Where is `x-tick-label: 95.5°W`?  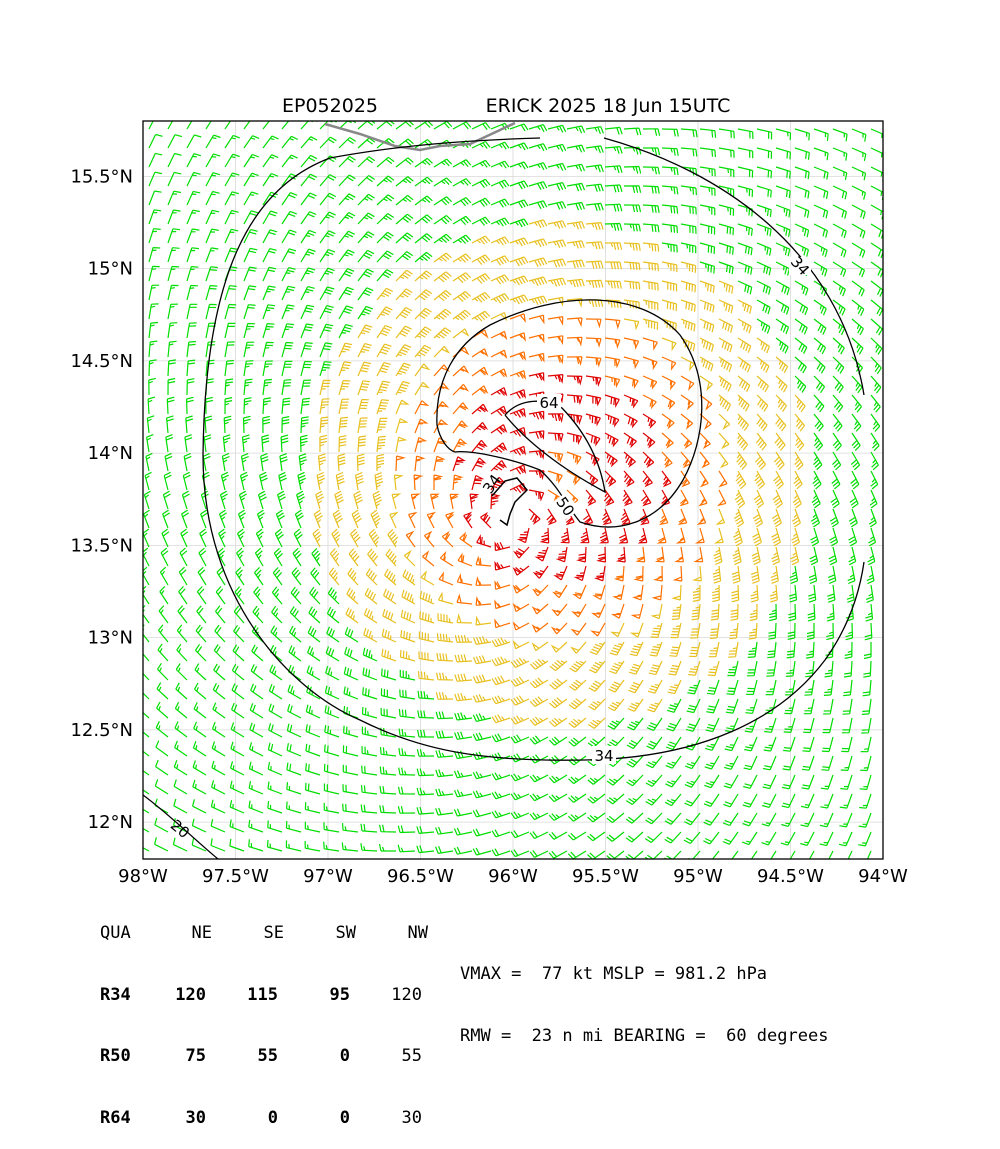
x-tick-label: 95.5°W is located at coordinates (605, 876).